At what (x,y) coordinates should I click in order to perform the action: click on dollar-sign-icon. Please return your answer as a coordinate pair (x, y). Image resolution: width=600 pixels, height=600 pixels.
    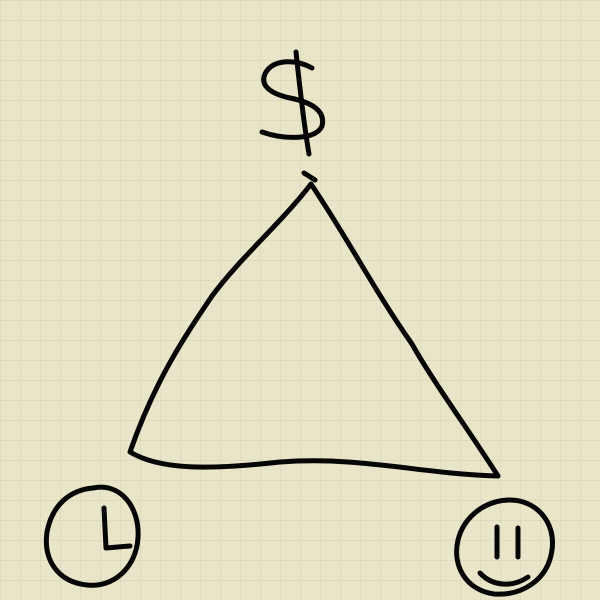
    Looking at the image, I should click on (292, 116).